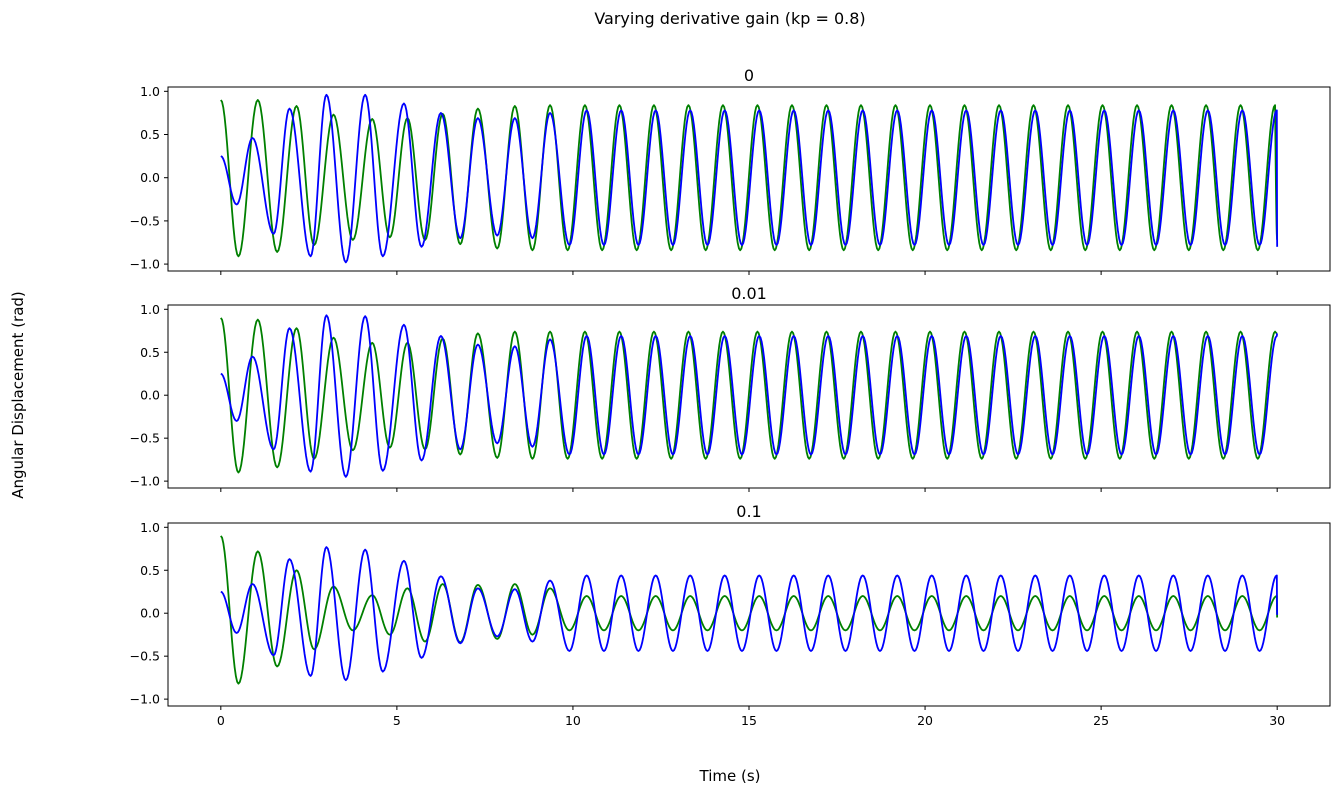 The image size is (1340, 799). Describe the element at coordinates (18, 395) in the screenshot. I see `figure-ylabel: Angular Displacement (rad)` at that location.